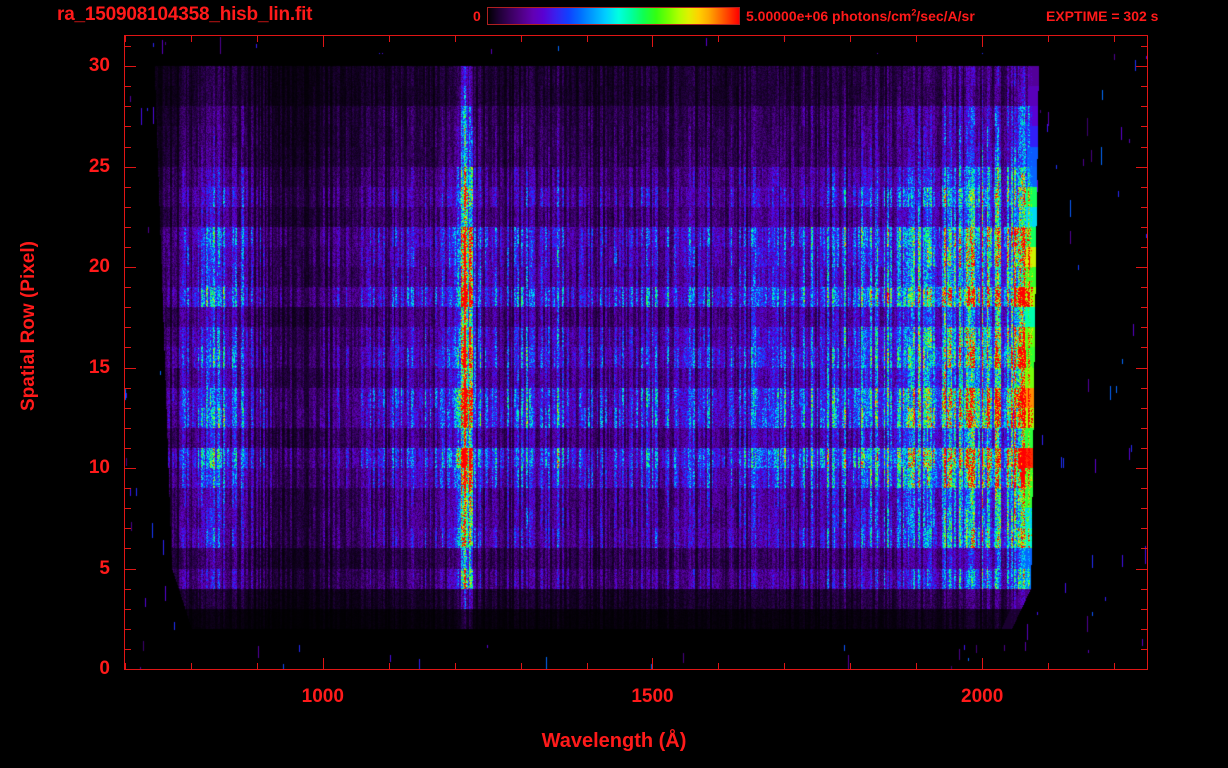 The image size is (1228, 768). What do you see at coordinates (787, 16) in the screenshot?
I see `colorbar-max-value: 5.00000e+06` at bounding box center [787, 16].